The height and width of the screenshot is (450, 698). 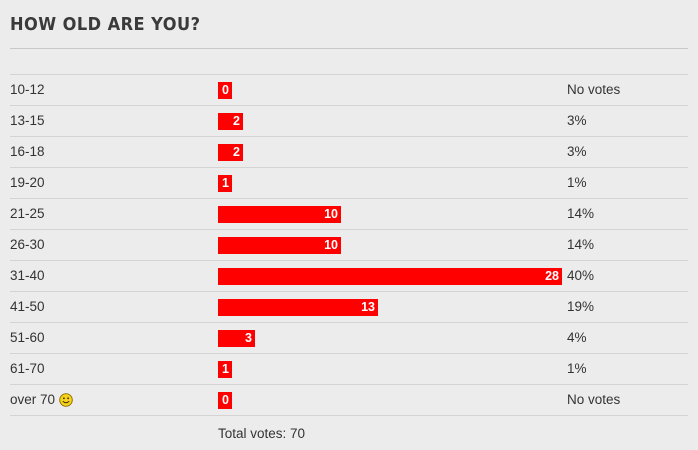 I want to click on row-label-text: 61-70, so click(x=27, y=368).